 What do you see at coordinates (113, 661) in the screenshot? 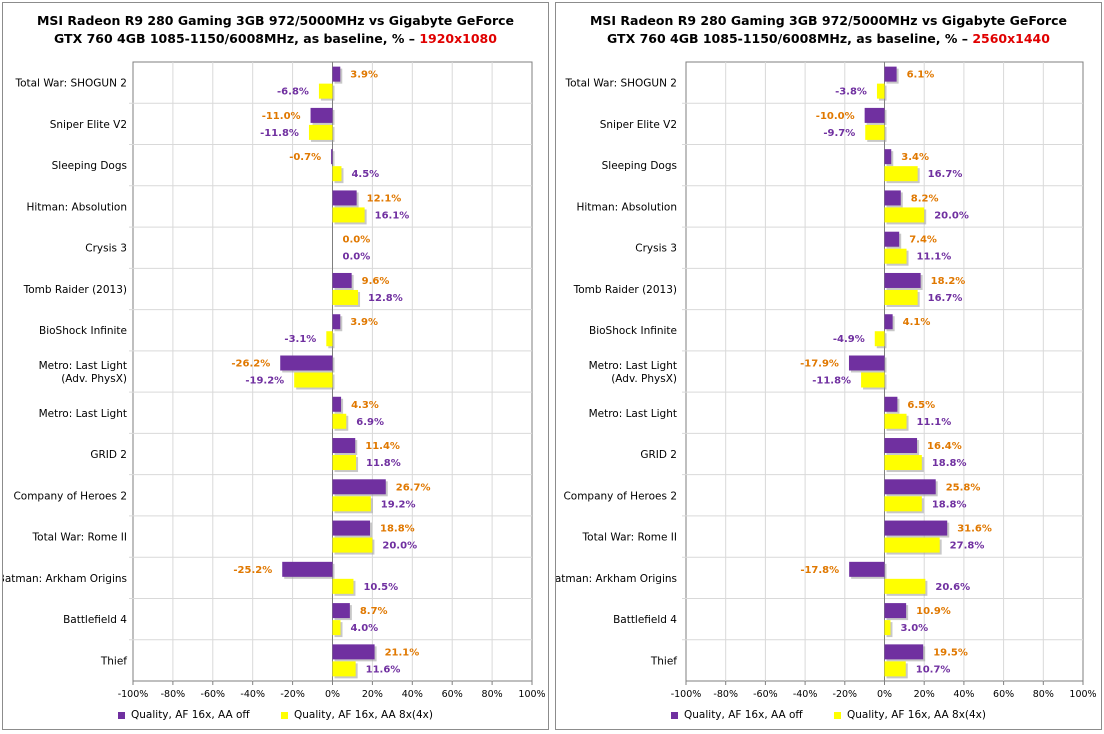
I see `category-label: Thief` at bounding box center [113, 661].